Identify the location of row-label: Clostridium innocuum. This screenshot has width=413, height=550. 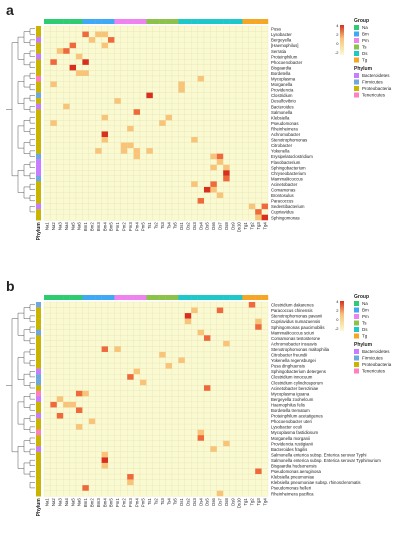
(292, 377).